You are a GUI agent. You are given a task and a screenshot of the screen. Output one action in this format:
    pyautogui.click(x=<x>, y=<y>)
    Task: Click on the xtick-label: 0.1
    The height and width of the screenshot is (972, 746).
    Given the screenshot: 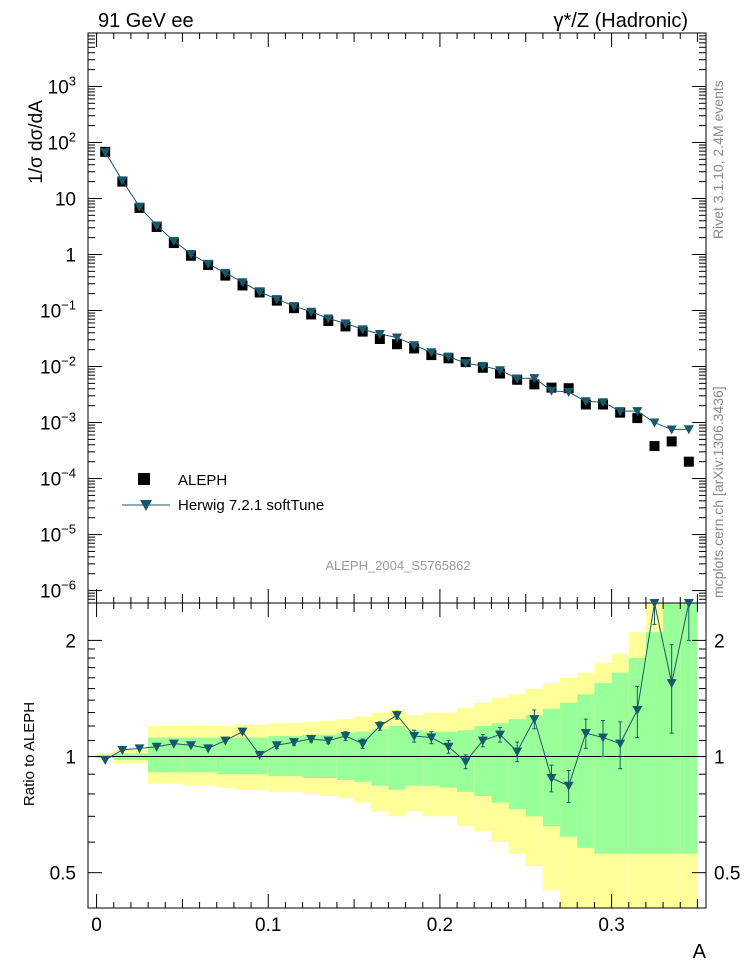 What is the action you would take?
    pyautogui.click(x=268, y=925)
    